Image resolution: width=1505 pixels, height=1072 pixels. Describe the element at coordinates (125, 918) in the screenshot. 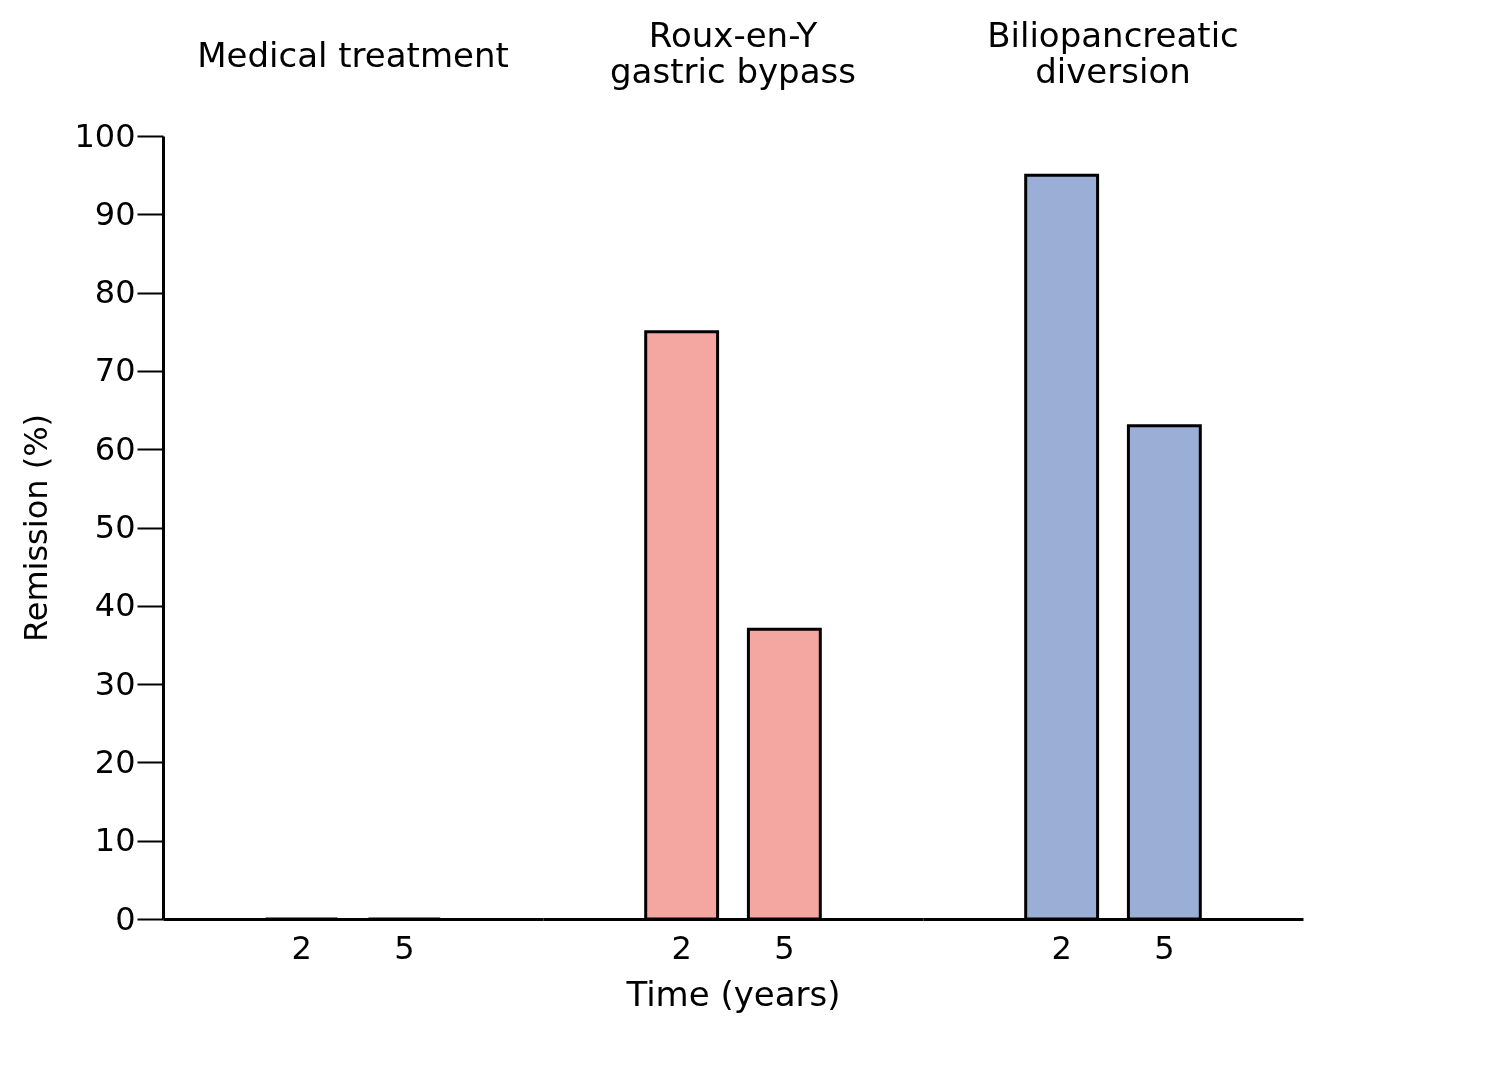

I see `y-tick-label: 0` at that location.